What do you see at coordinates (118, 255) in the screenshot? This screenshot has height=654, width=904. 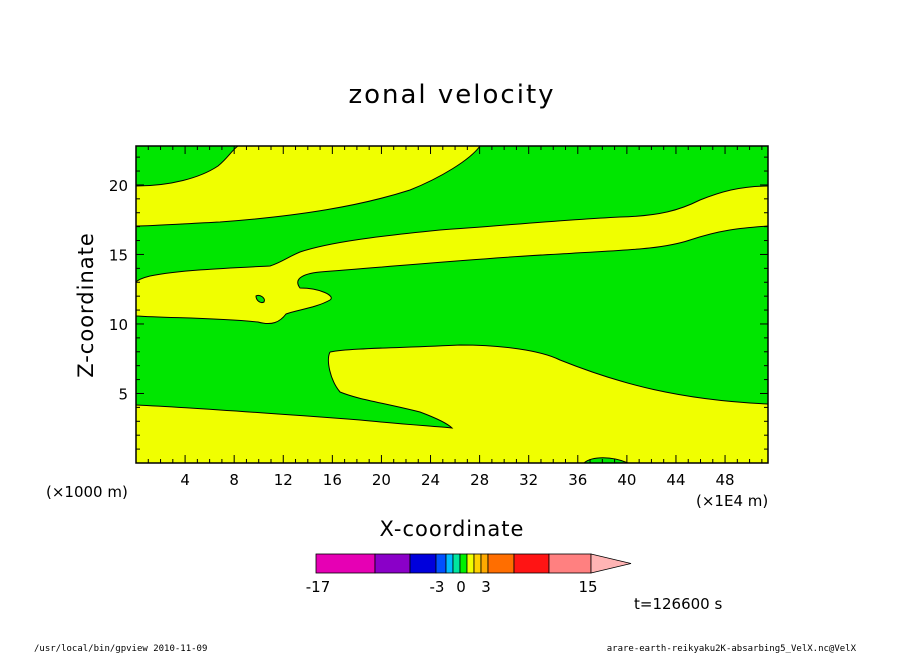 I see `y-tick-label: 15` at bounding box center [118, 255].